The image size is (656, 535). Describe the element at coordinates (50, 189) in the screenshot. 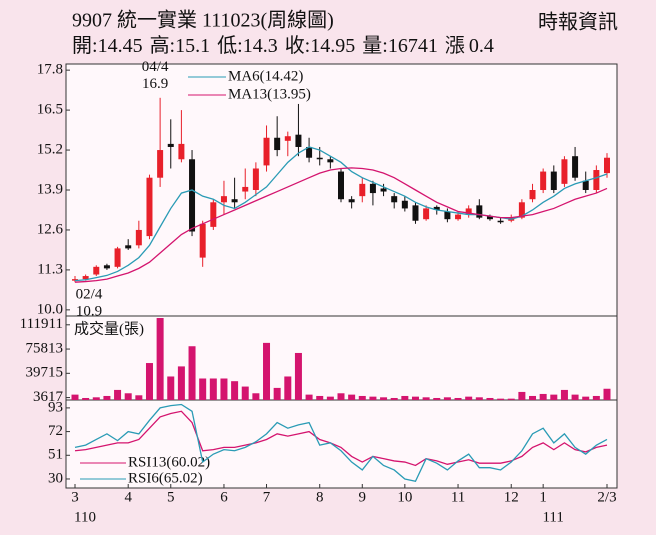

I see `y-tick-label: 13.9` at that location.